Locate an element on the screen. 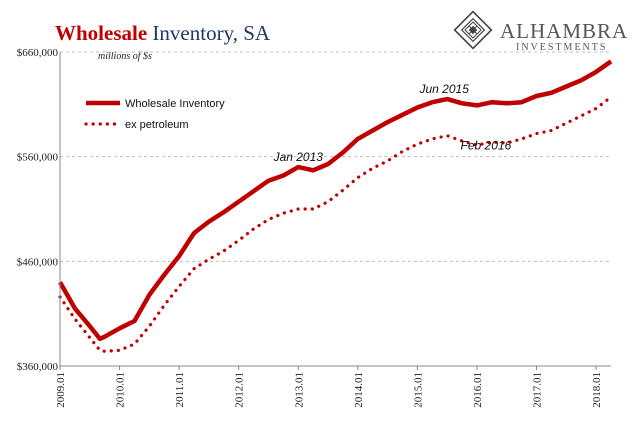 The height and width of the screenshot is (421, 641). annotation-label: Feb 2016 is located at coordinates (486, 145).